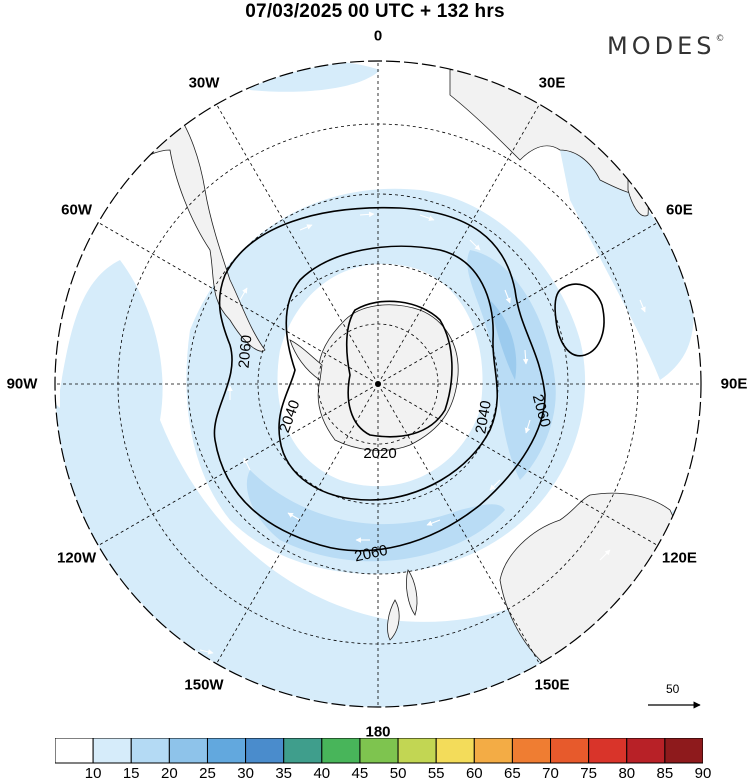  What do you see at coordinates (22, 384) in the screenshot?
I see `longitude-label: 90W` at bounding box center [22, 384].